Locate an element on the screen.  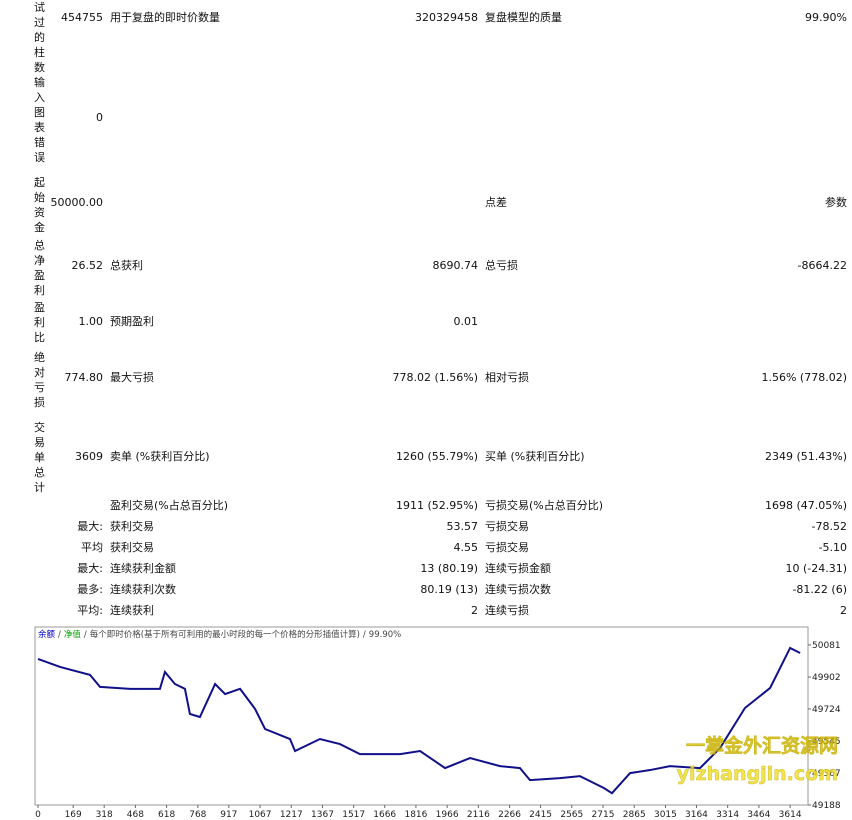
header-part: 余额 is located at coordinates (47, 634).